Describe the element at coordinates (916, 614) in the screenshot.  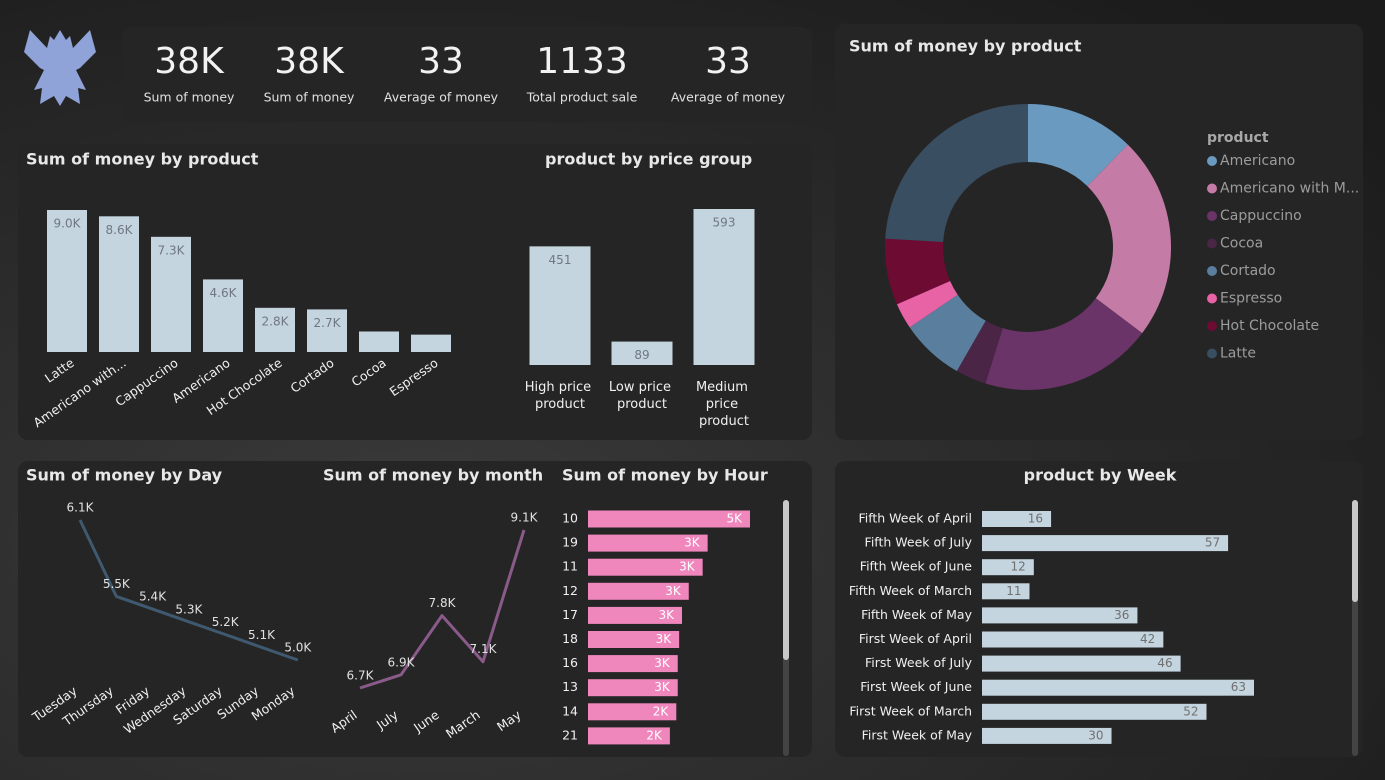
I see `y-tick-label: Fifth Week of May` at that location.